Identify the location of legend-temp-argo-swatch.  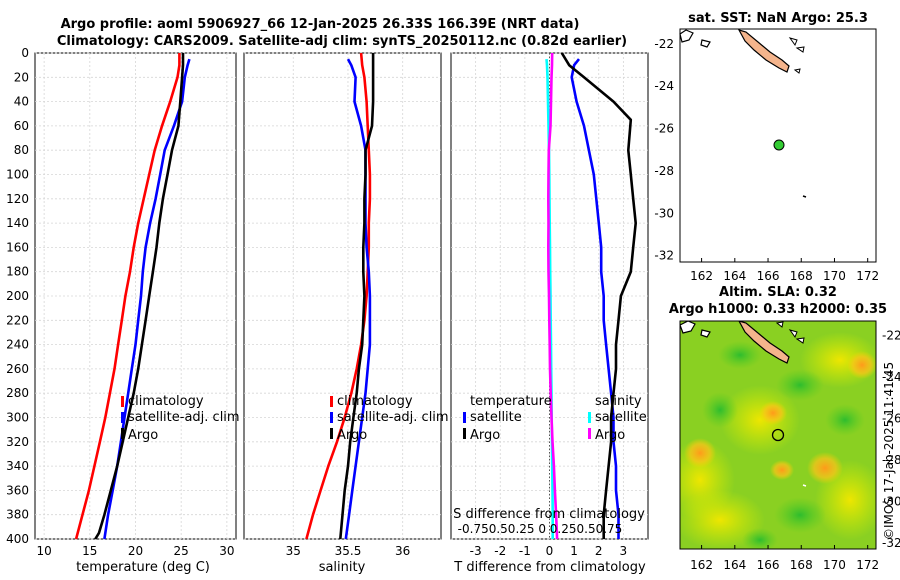
(122, 433).